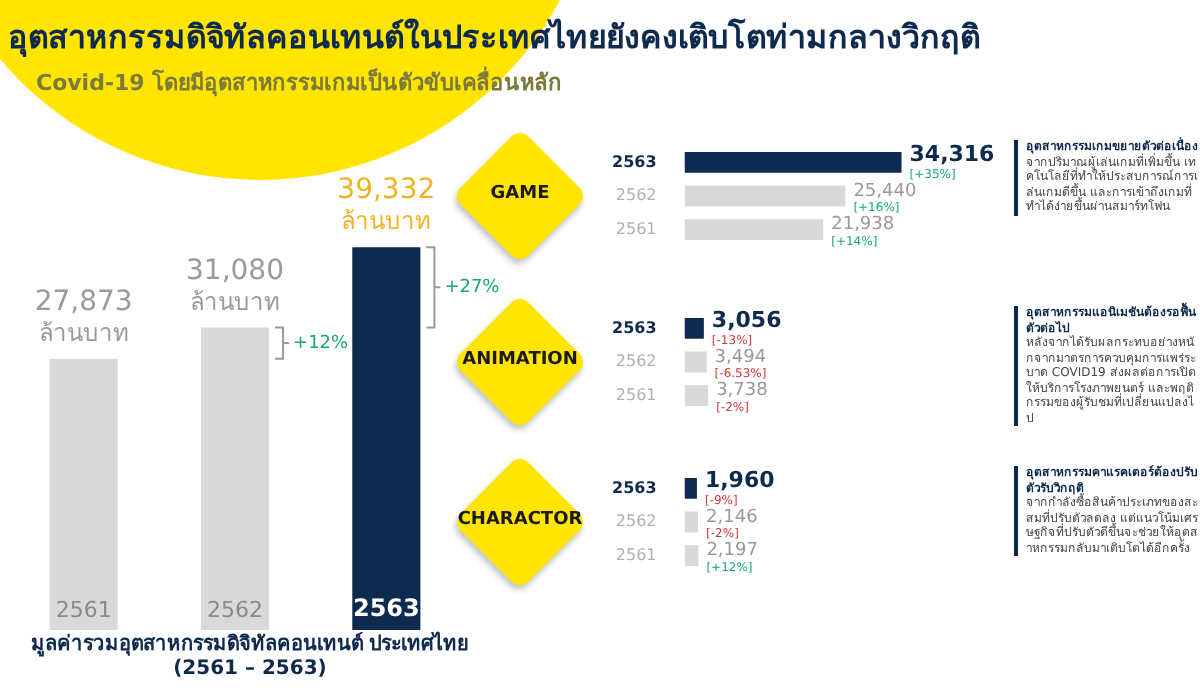 This screenshot has height=692, width=1200. What do you see at coordinates (250, 654) in the screenshot?
I see `x-axis-title: มูลค่ารวมอุตสาหกรรมดิจิทัลคอนเทนต์ ประเทศไทย (2561 – 2563)` at bounding box center [250, 654].